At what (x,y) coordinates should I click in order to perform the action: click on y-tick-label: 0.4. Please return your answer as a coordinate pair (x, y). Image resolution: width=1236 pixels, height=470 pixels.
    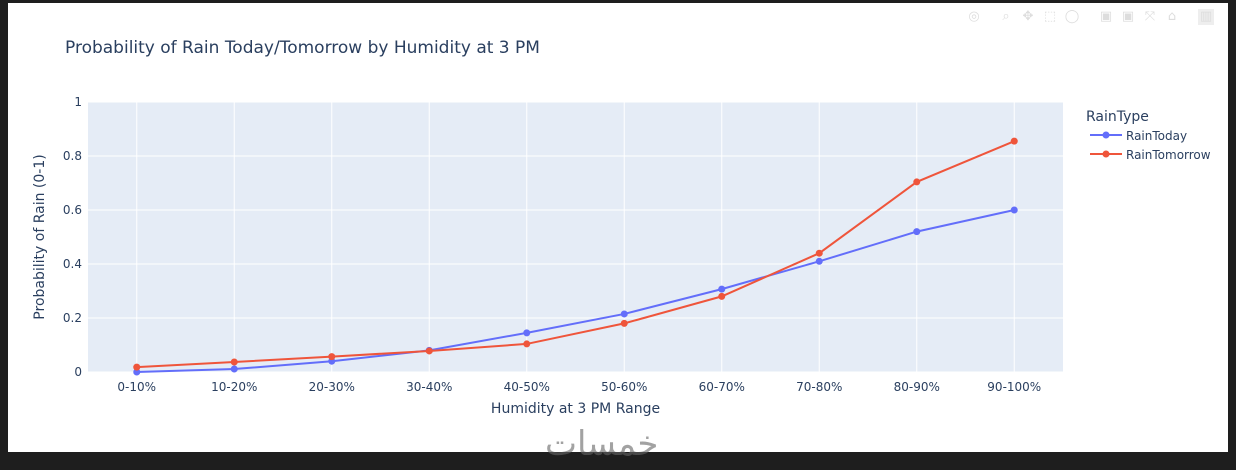
    Looking at the image, I should click on (72, 264).